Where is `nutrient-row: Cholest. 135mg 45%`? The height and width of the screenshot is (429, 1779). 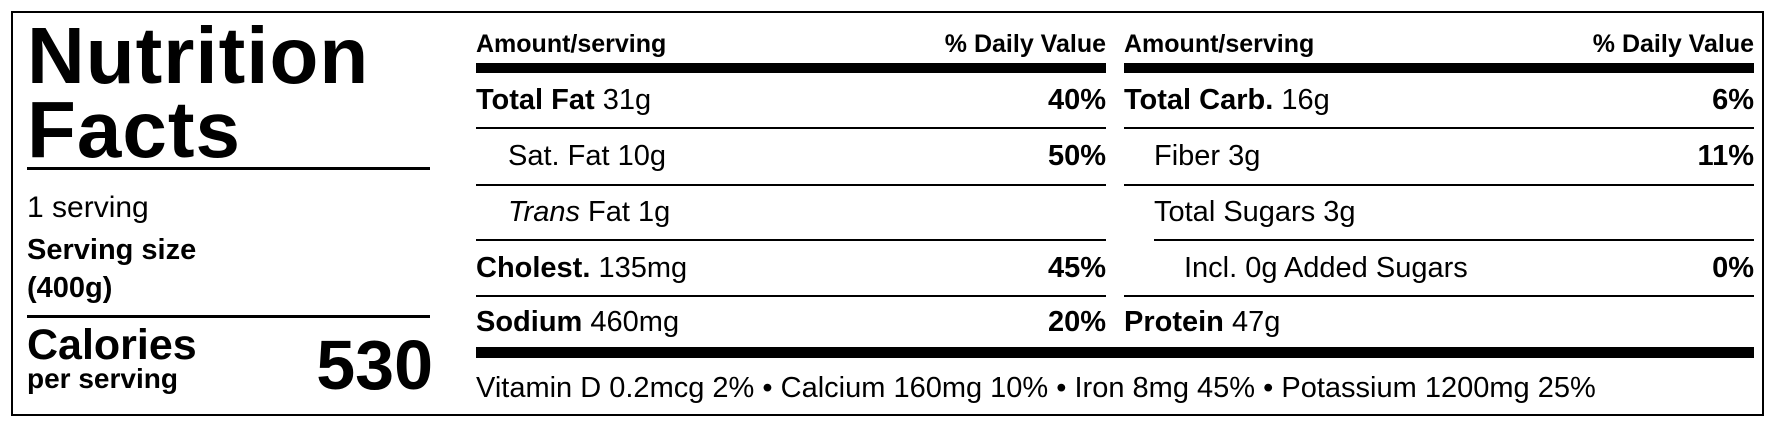 nutrient-row: Cholest. 135mg 45% is located at coordinates (791, 269).